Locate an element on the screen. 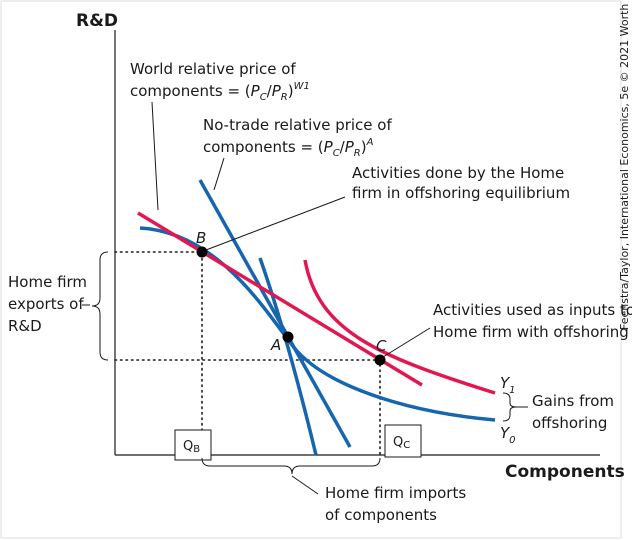 This screenshot has width=632, height=540. point-label-a: A is located at coordinates (275, 345).